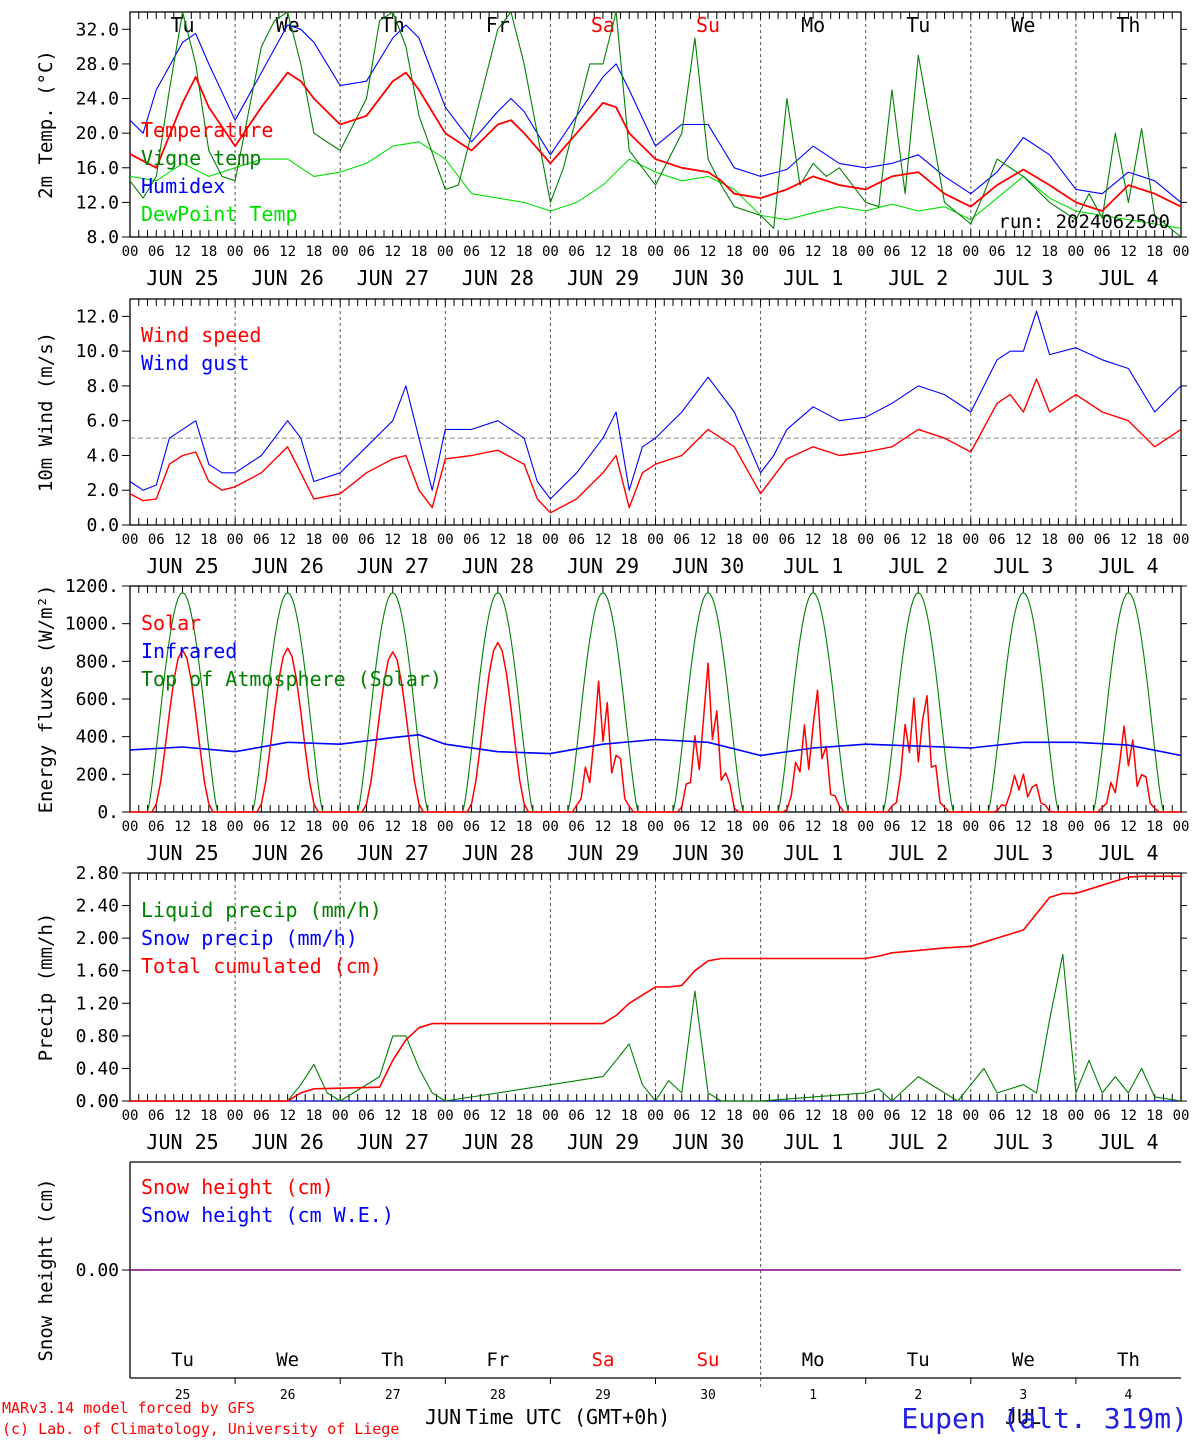  Describe the element at coordinates (97, 133) in the screenshot. I see `y-tick-label: 20.0` at that location.